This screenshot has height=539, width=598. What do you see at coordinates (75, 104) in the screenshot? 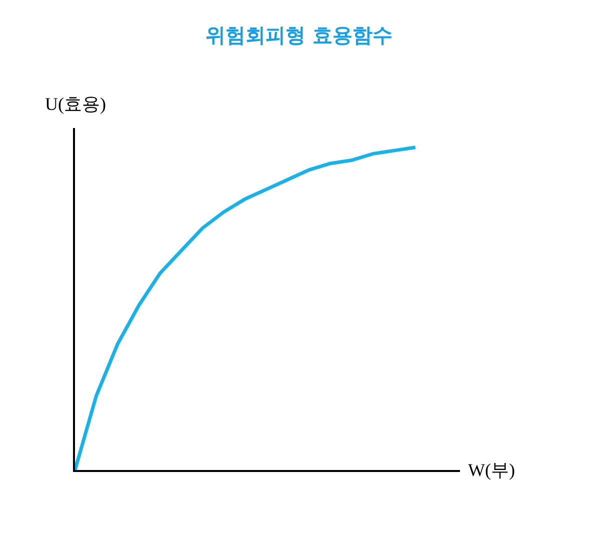
I see `y-axis-title: U(효용)` at bounding box center [75, 104].